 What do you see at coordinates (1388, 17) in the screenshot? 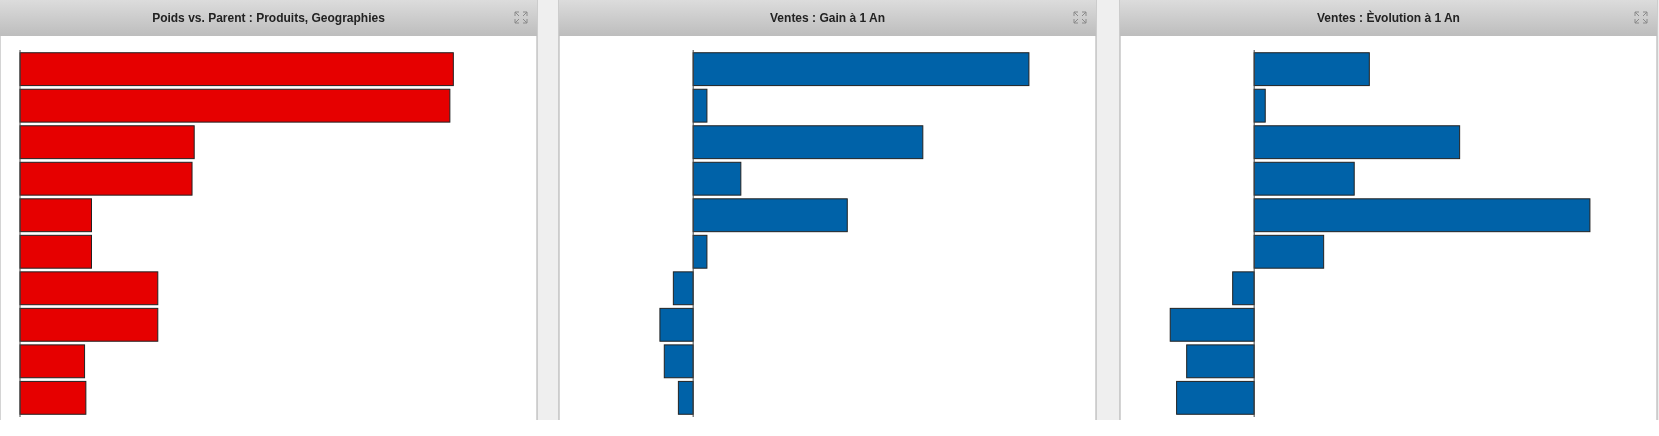
I see `chart-title: Ventes : Èvolution à 1 An` at bounding box center [1388, 17].